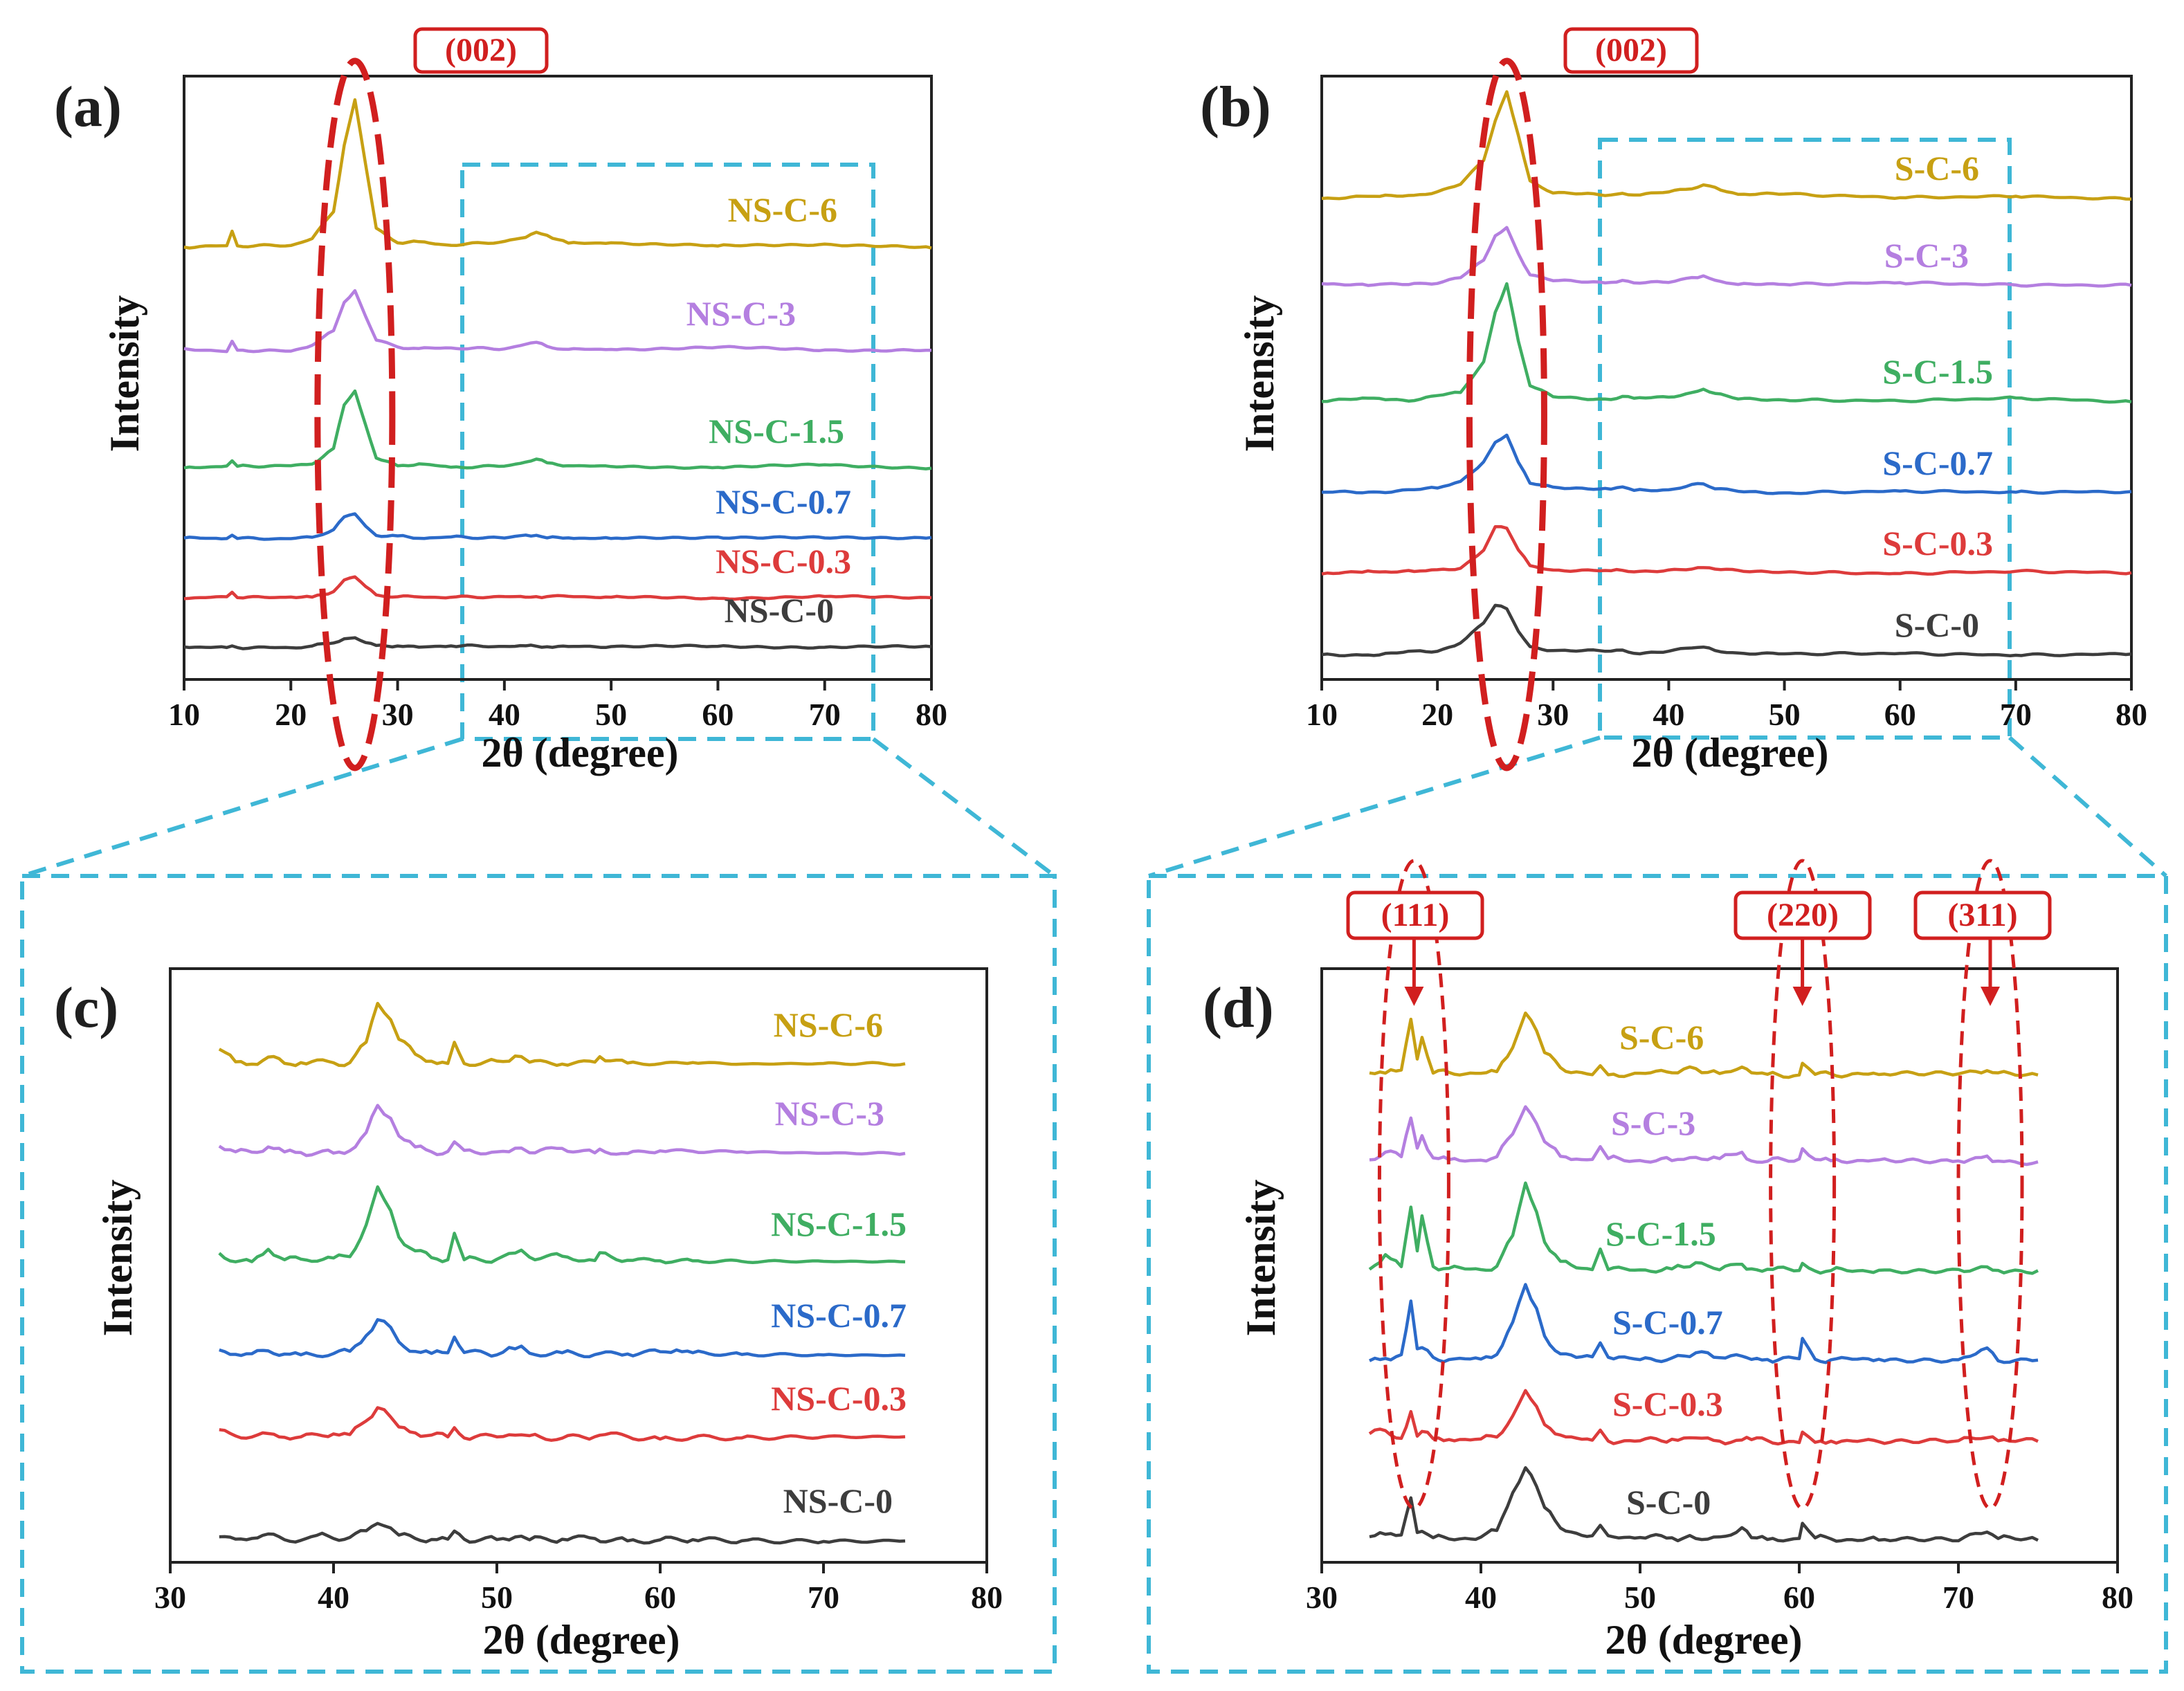  What do you see at coordinates (1235, 107) in the screenshot?
I see `panel-label-b: (b)` at bounding box center [1235, 107].